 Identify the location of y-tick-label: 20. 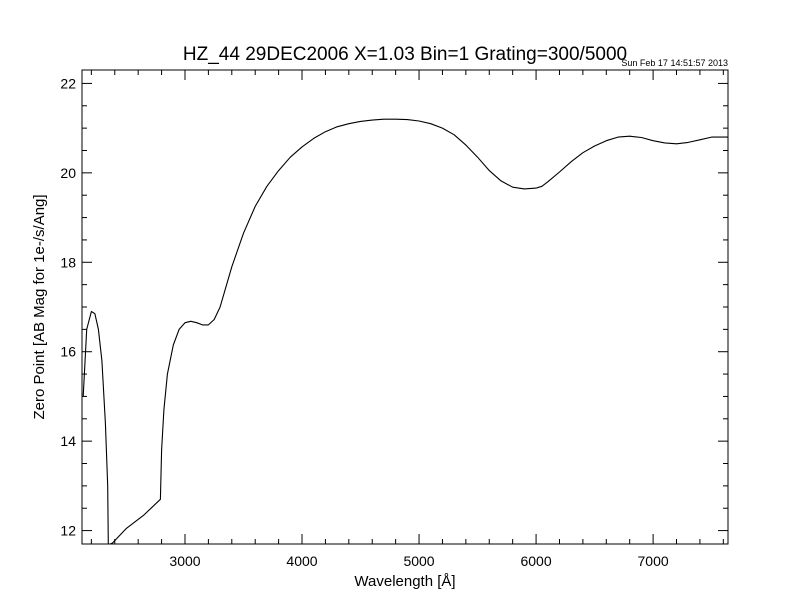
(68, 173).